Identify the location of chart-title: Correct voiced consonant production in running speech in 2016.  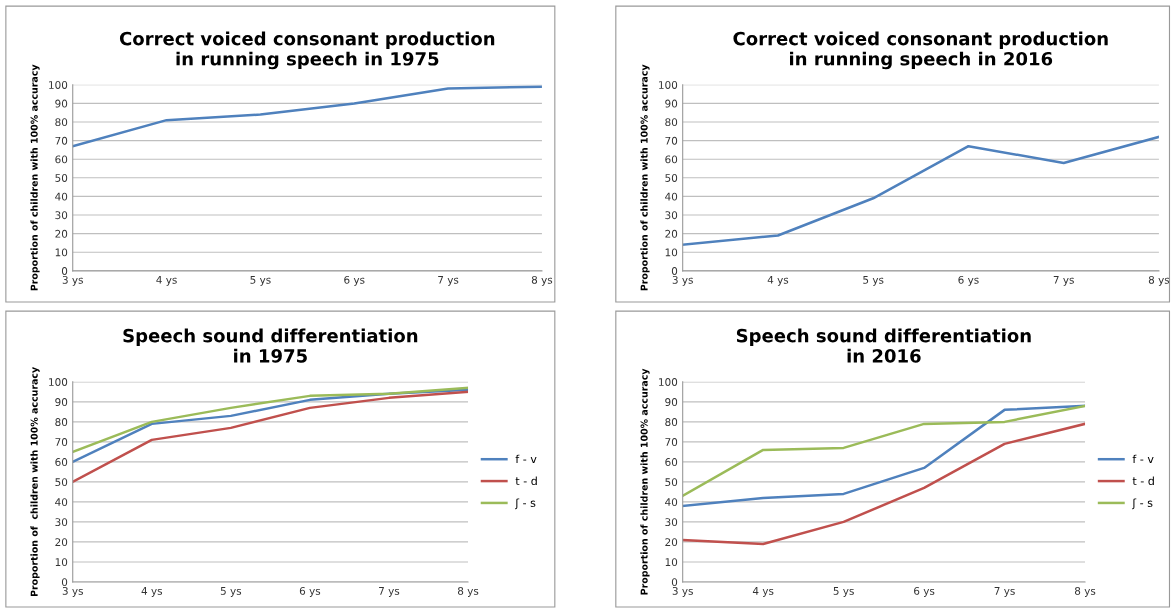
(920, 50).